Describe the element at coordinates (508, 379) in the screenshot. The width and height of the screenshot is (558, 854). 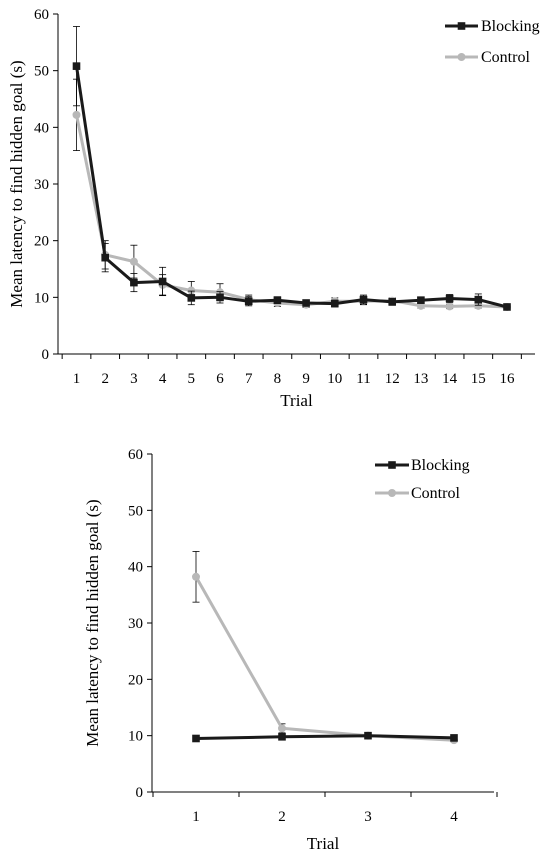
I see `x-tick-label: 16` at that location.